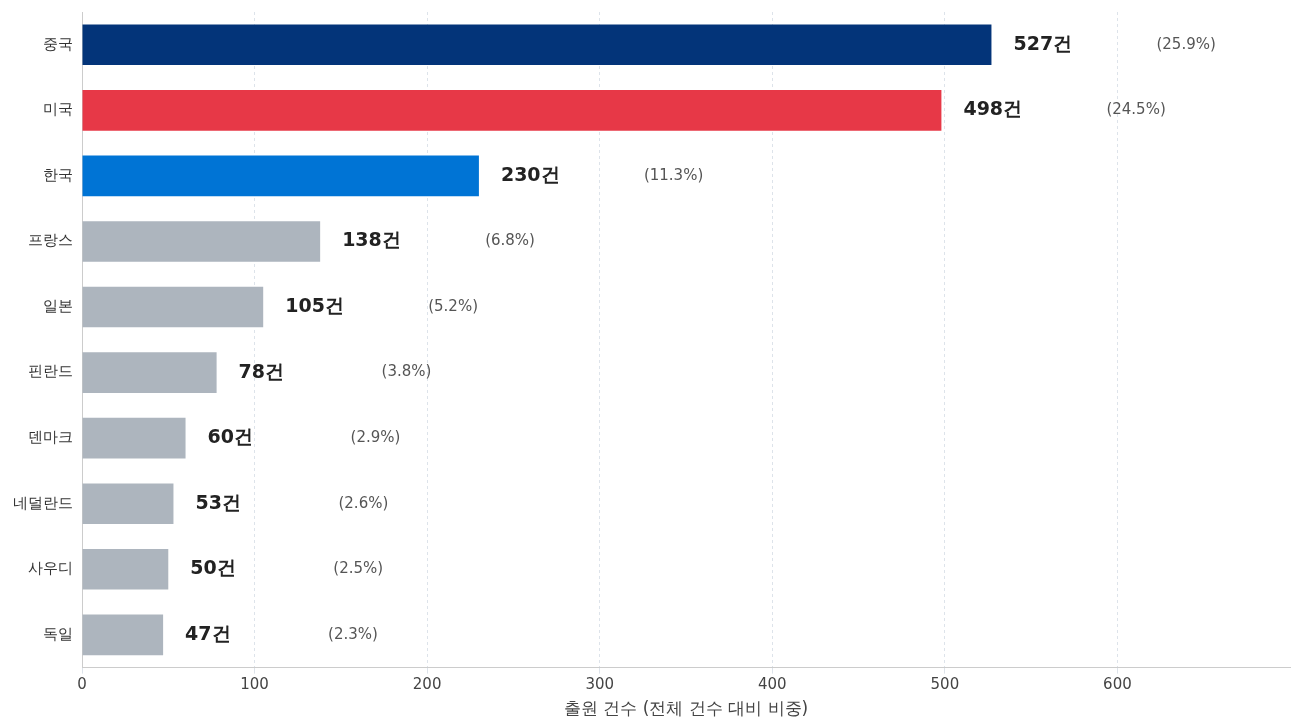 Image resolution: width=1296 pixels, height=724 pixels. I want to click on text: 47건 (2.3%), so click(281, 632).